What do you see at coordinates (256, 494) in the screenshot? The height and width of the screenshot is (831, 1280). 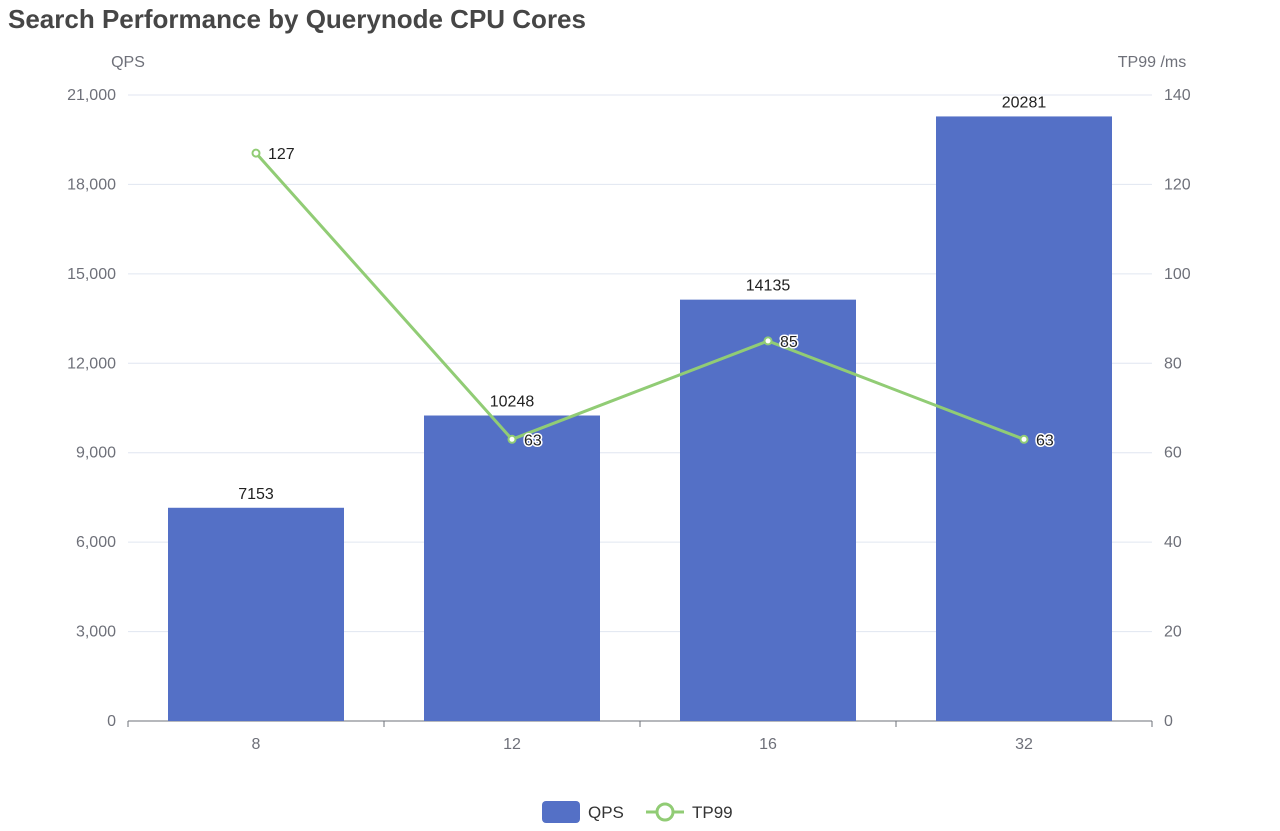 I see `bar-data-label: 7153` at bounding box center [256, 494].